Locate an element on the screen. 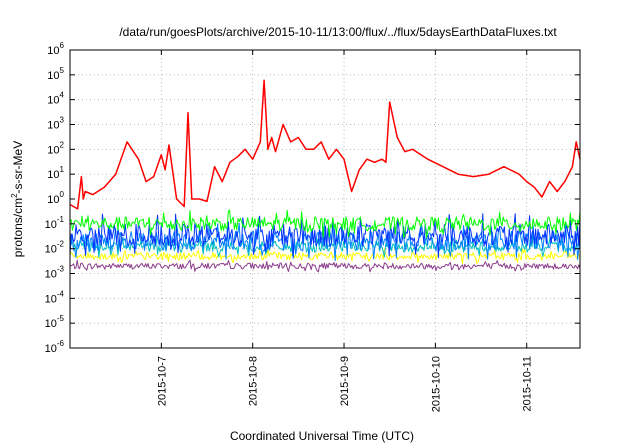 Image resolution: width=640 pixels, height=448 pixels. x-tick-label: 2015-10-9 is located at coordinates (345, 381).